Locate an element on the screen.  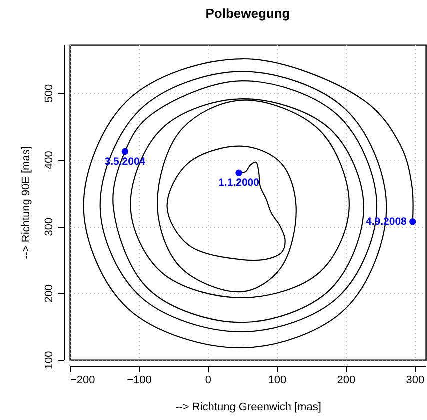
x-tick-label: −100 is located at coordinates (139, 380).